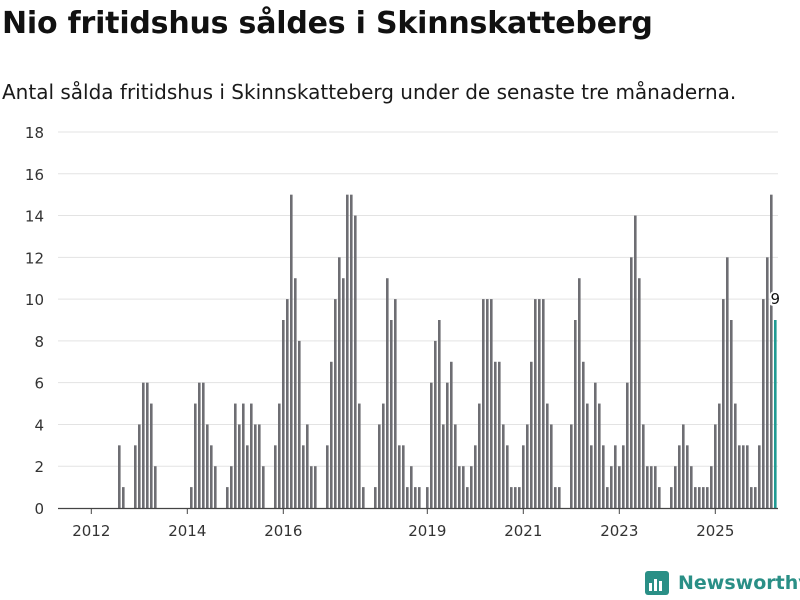  I want to click on x-tick-label: 2025, so click(715, 531).